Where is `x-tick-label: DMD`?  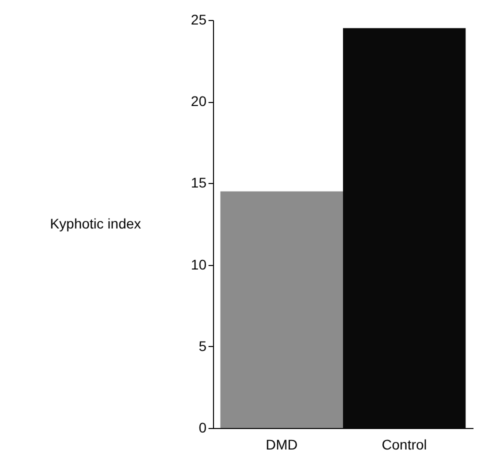
x-tick-label: DMD is located at coordinates (282, 444).